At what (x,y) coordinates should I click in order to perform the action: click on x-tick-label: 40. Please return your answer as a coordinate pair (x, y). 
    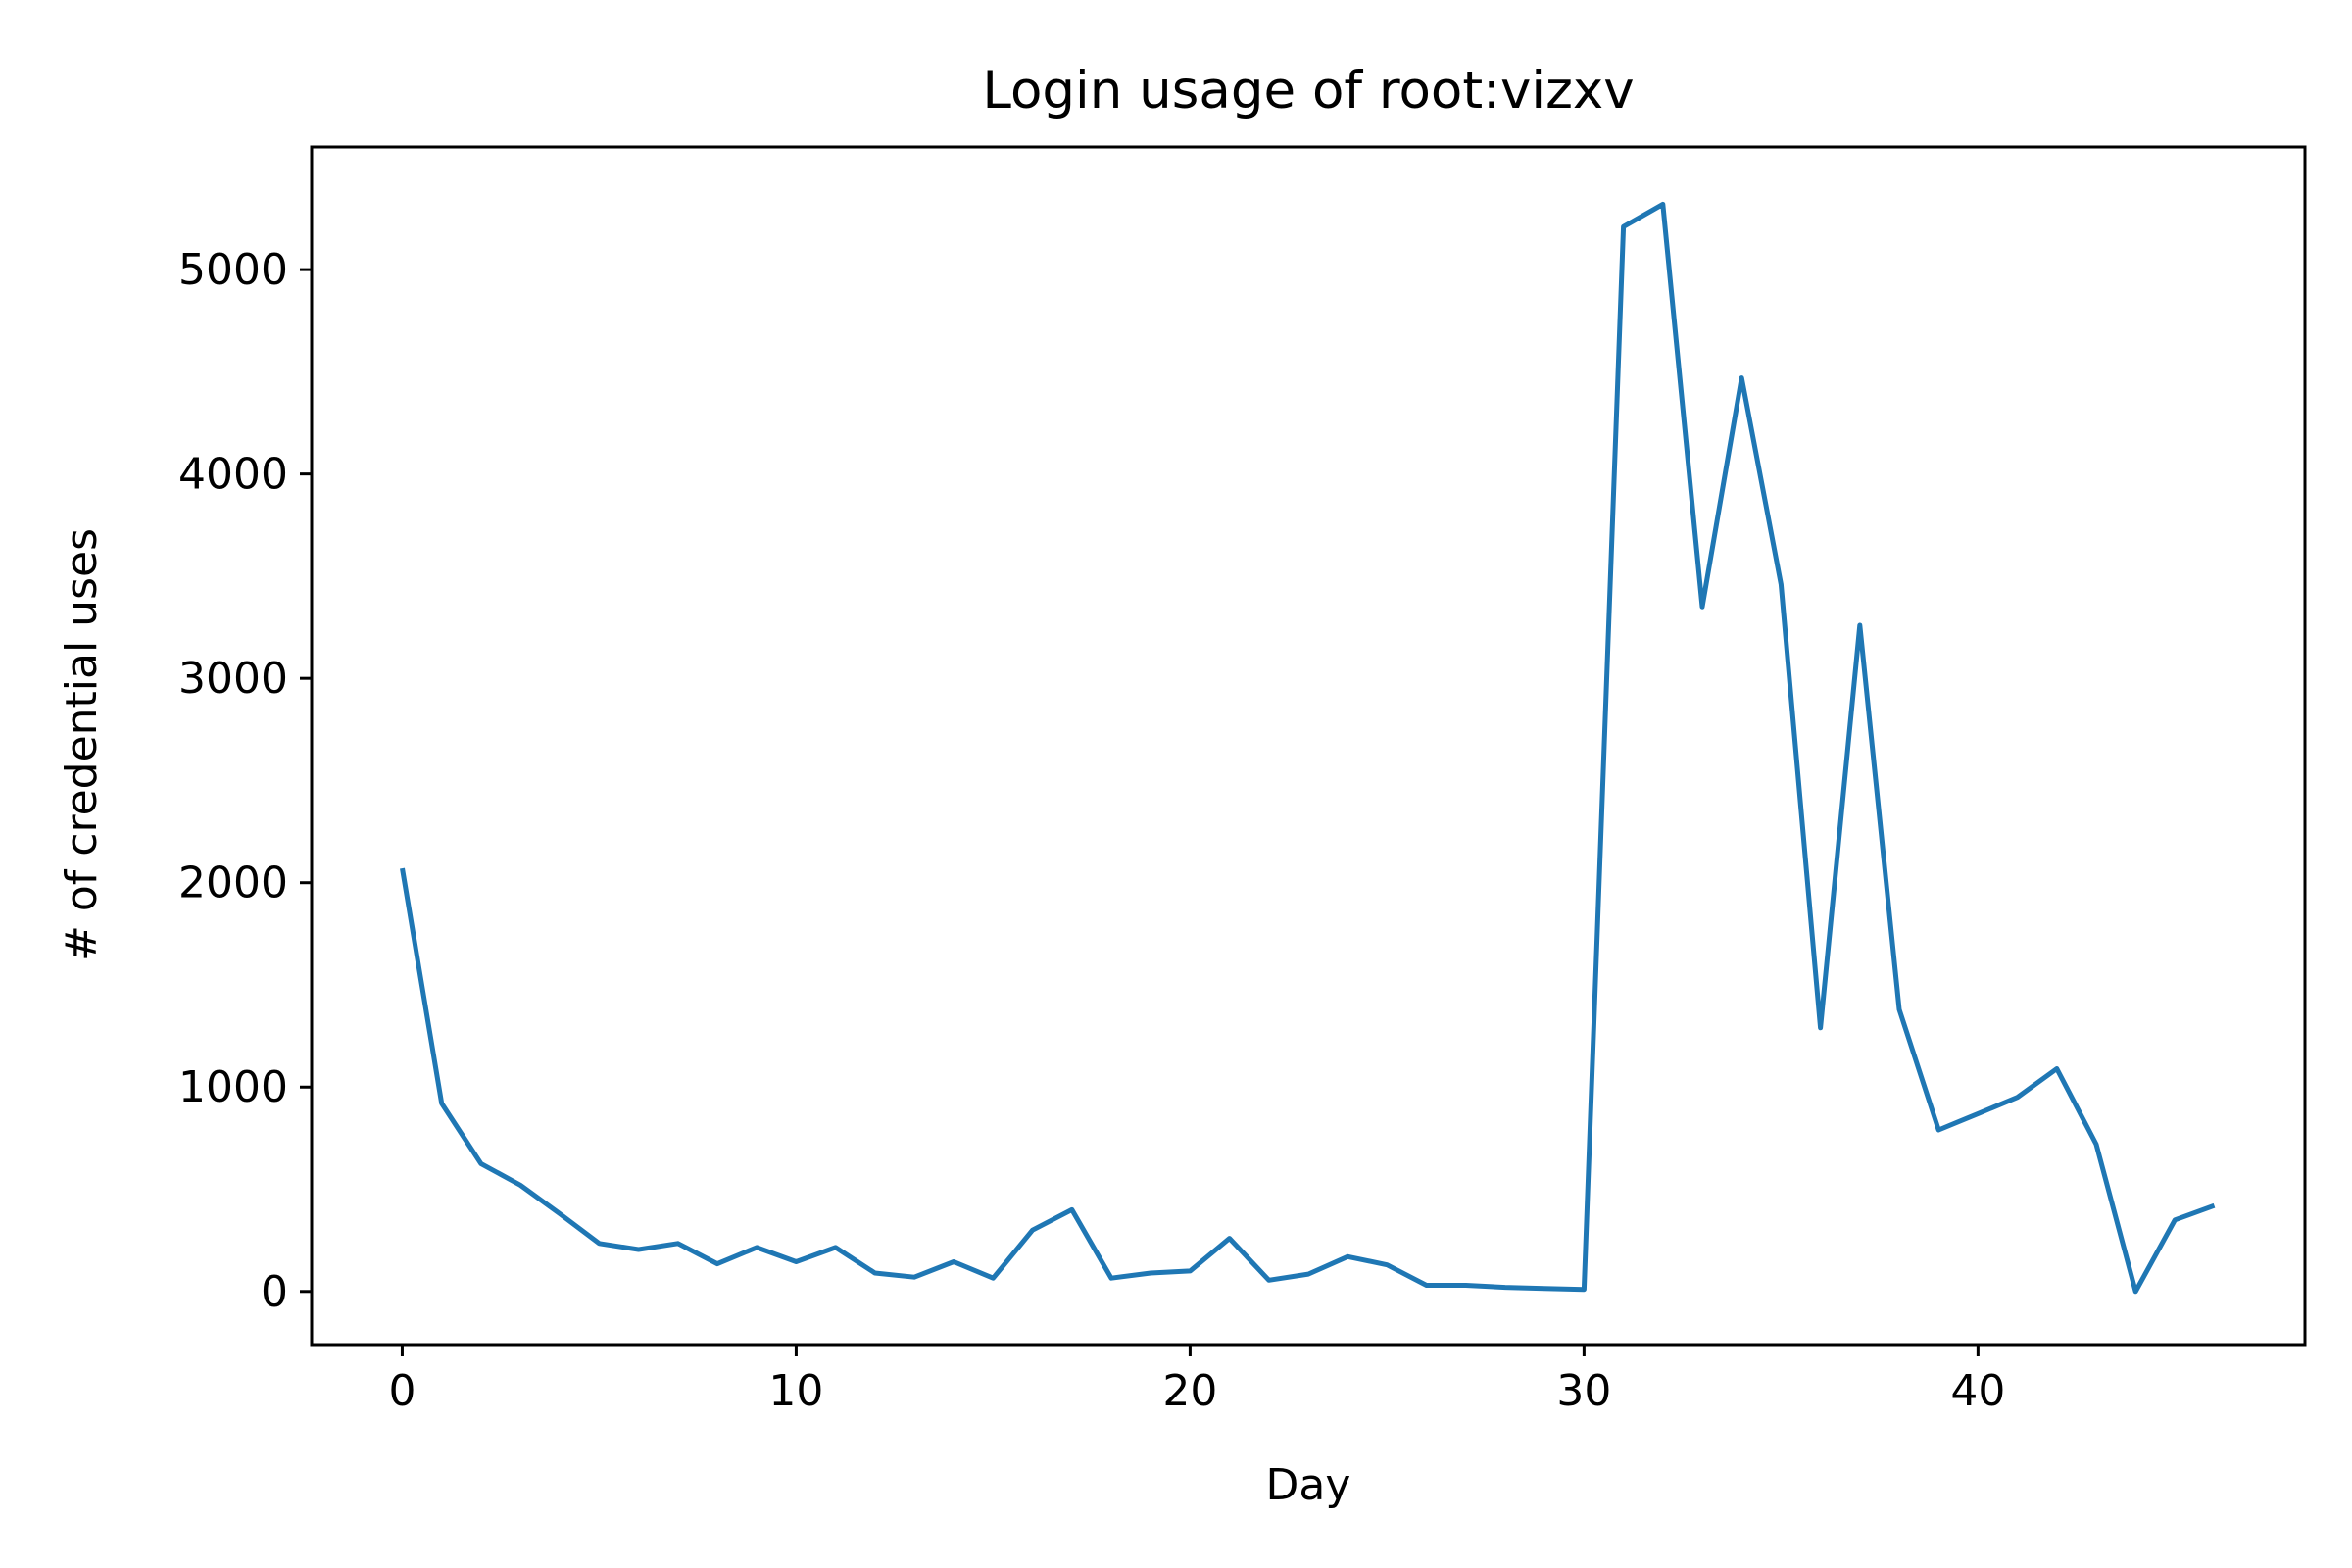
    Looking at the image, I should click on (1977, 1391).